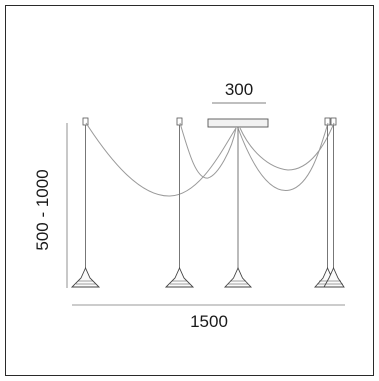 The height and width of the screenshot is (381, 379). Describe the element at coordinates (42, 209) in the screenshot. I see `height-dimension-label: 500 - 1000` at that location.